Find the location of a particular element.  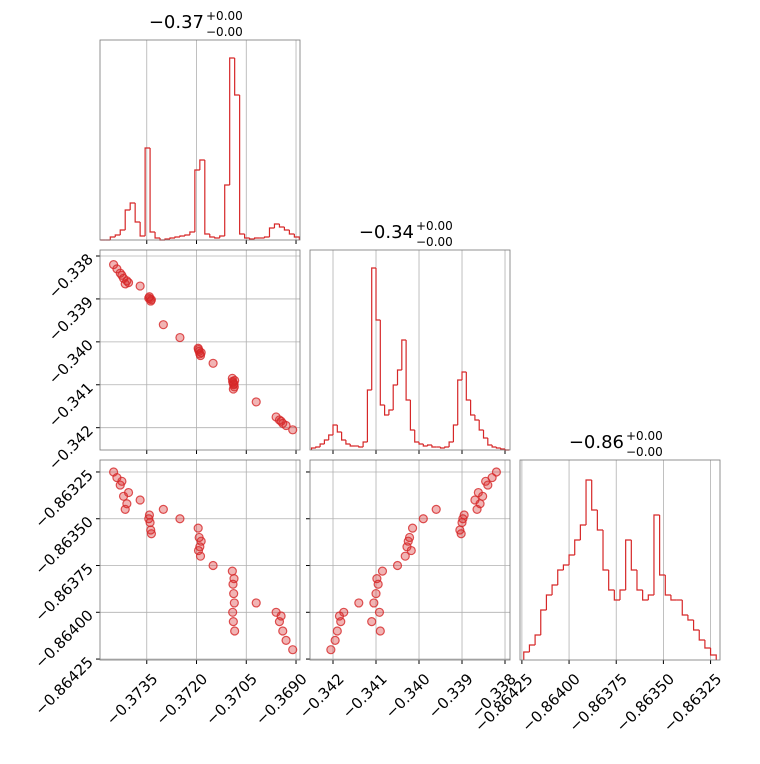

y-tick-label: −0.338 is located at coordinates (71, 276).